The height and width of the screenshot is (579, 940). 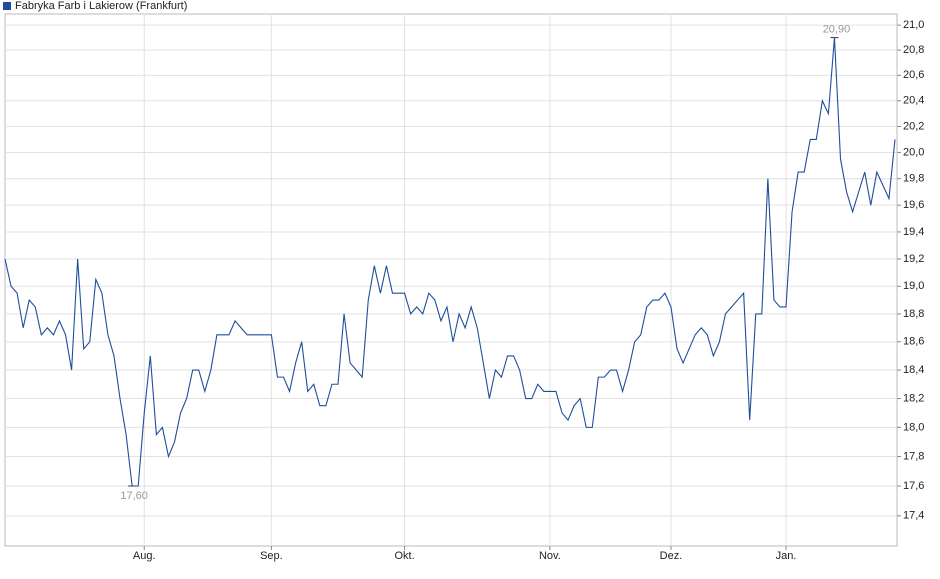 What do you see at coordinates (144, 556) in the screenshot?
I see `x-tick-label: Aug.` at bounding box center [144, 556].